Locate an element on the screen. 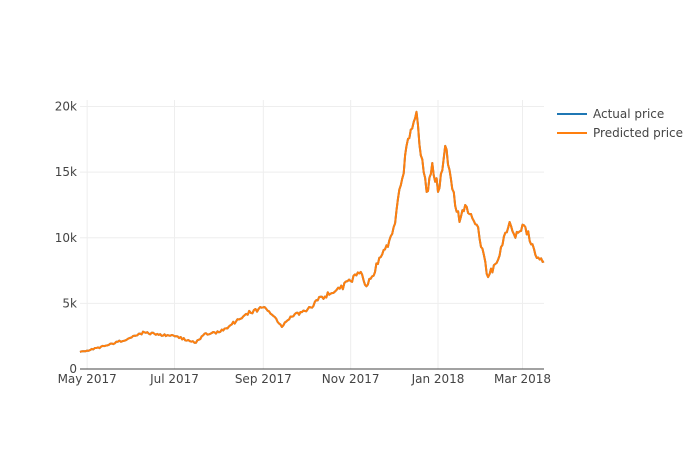  y-tick-label: 10k is located at coordinates (66, 238).